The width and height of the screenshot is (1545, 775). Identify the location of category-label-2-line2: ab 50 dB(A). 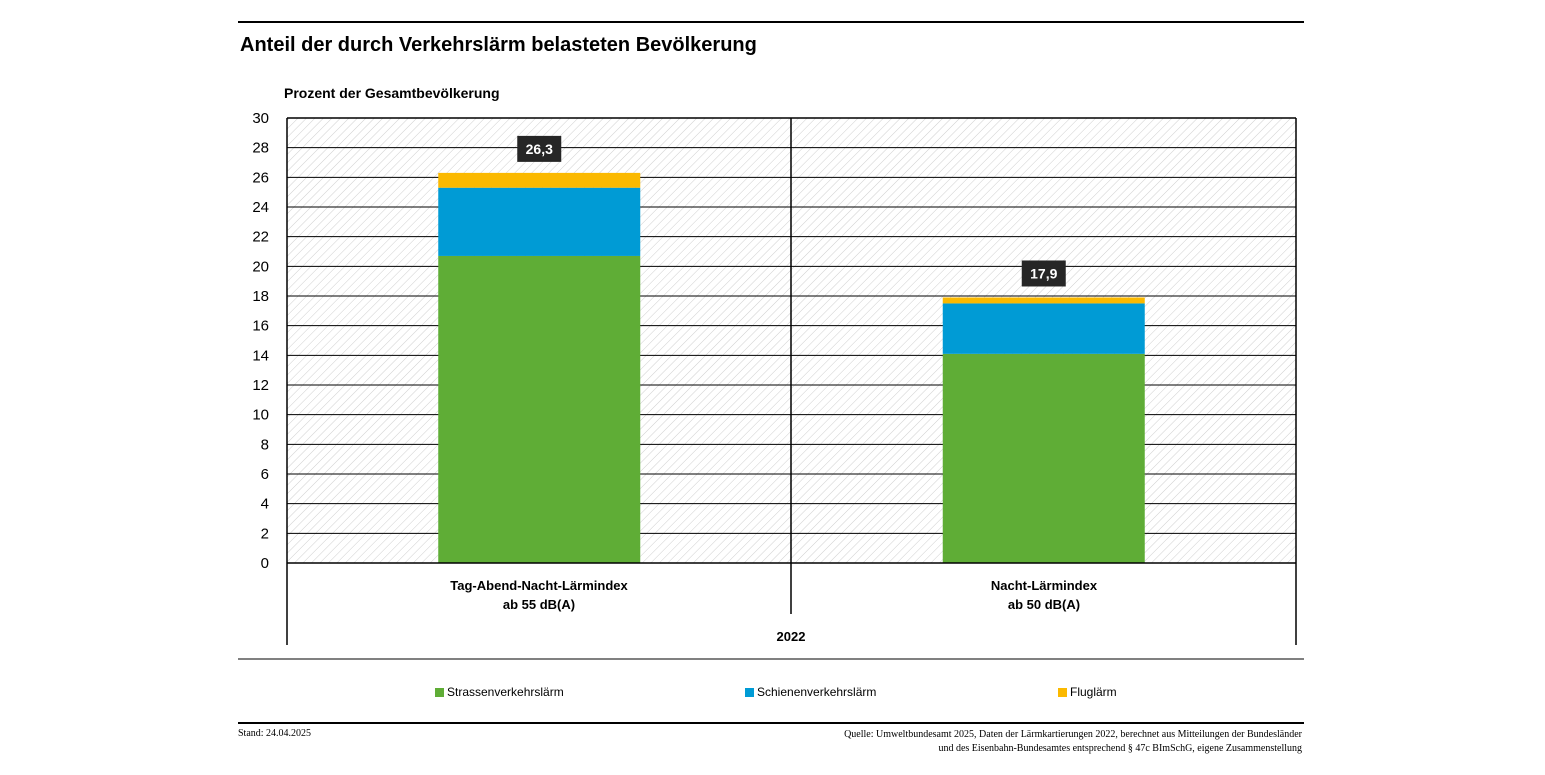
(1044, 604).